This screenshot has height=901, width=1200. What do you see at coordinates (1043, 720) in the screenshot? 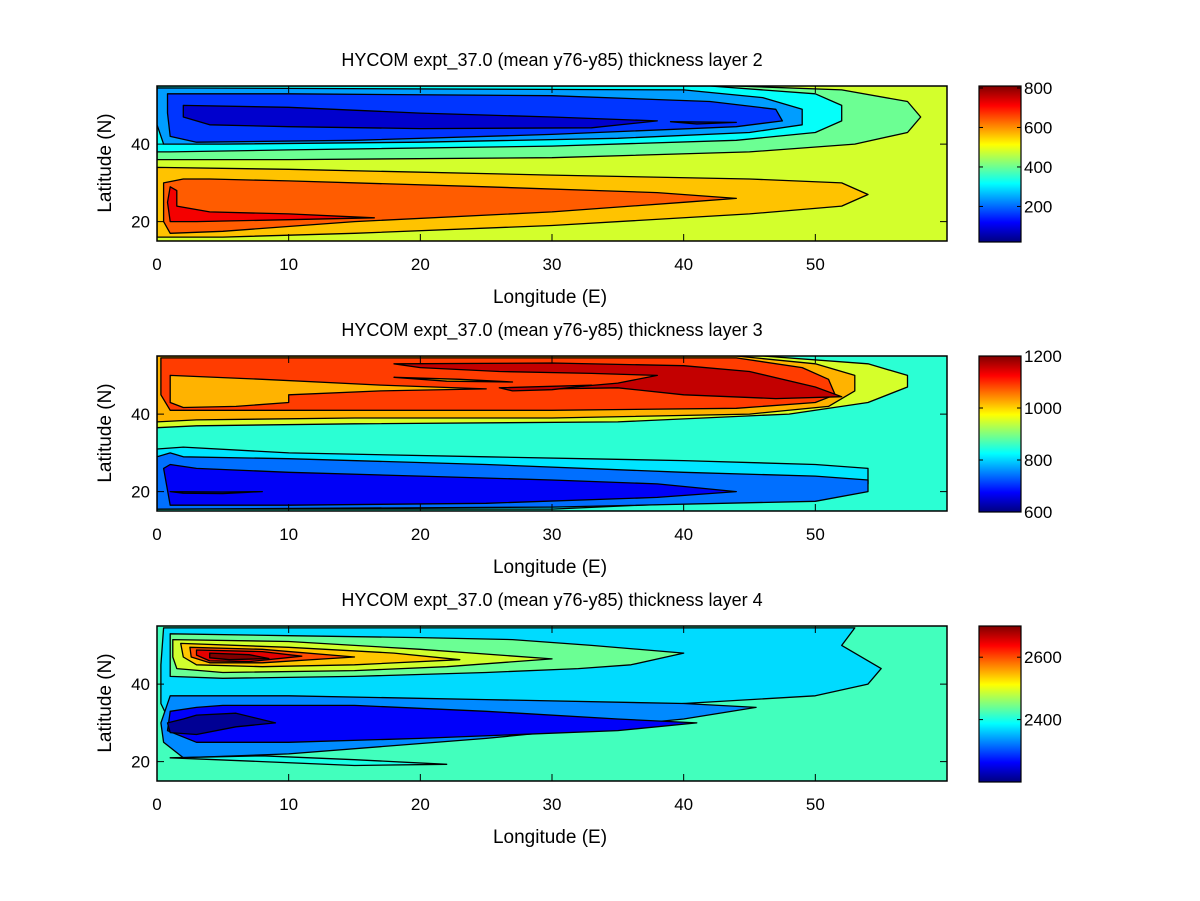
I see `colorbar-tick-label: 2400` at bounding box center [1043, 720].